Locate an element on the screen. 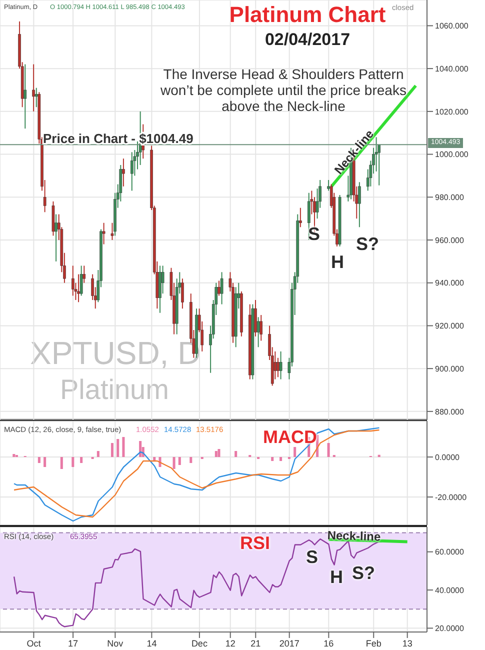 The width and height of the screenshot is (485, 650). y-tick-label: 1040.000 is located at coordinates (452, 69).